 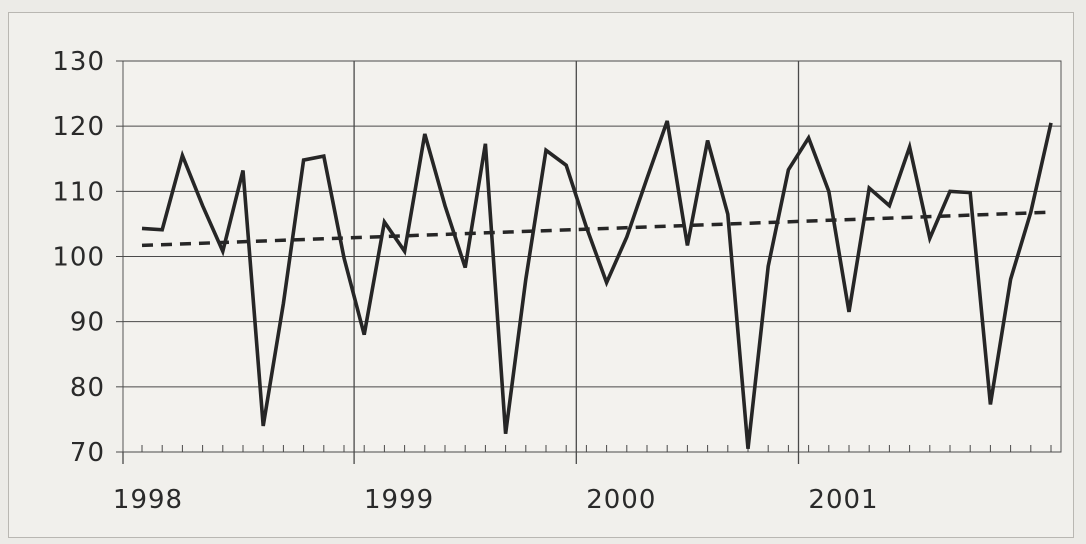 What do you see at coordinates (87, 453) in the screenshot?
I see `y-tick-label-70: 70` at bounding box center [87, 453].